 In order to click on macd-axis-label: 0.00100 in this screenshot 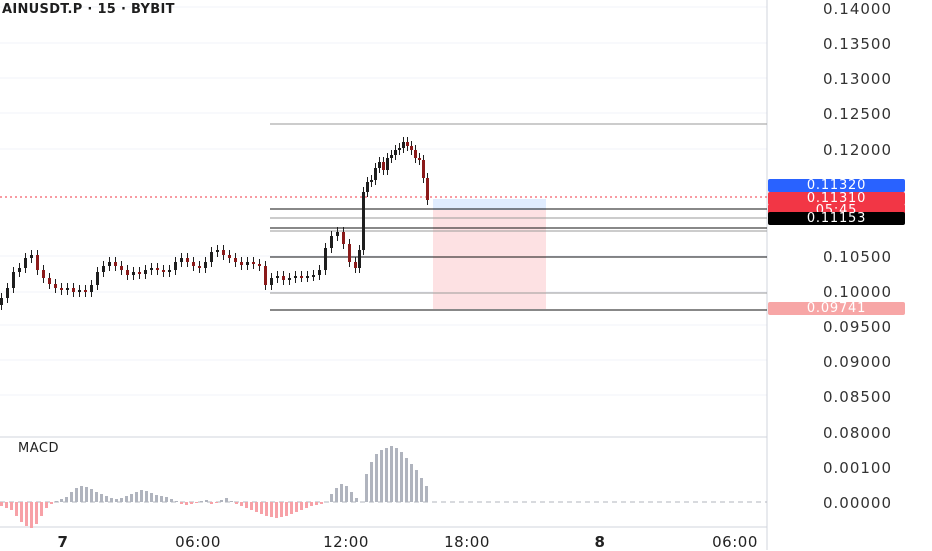, I will do `click(857, 468)`.